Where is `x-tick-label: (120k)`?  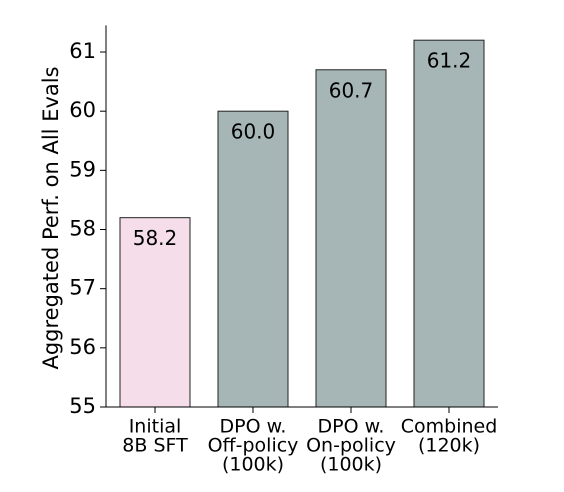 x-tick-label: (120k) is located at coordinates (449, 446).